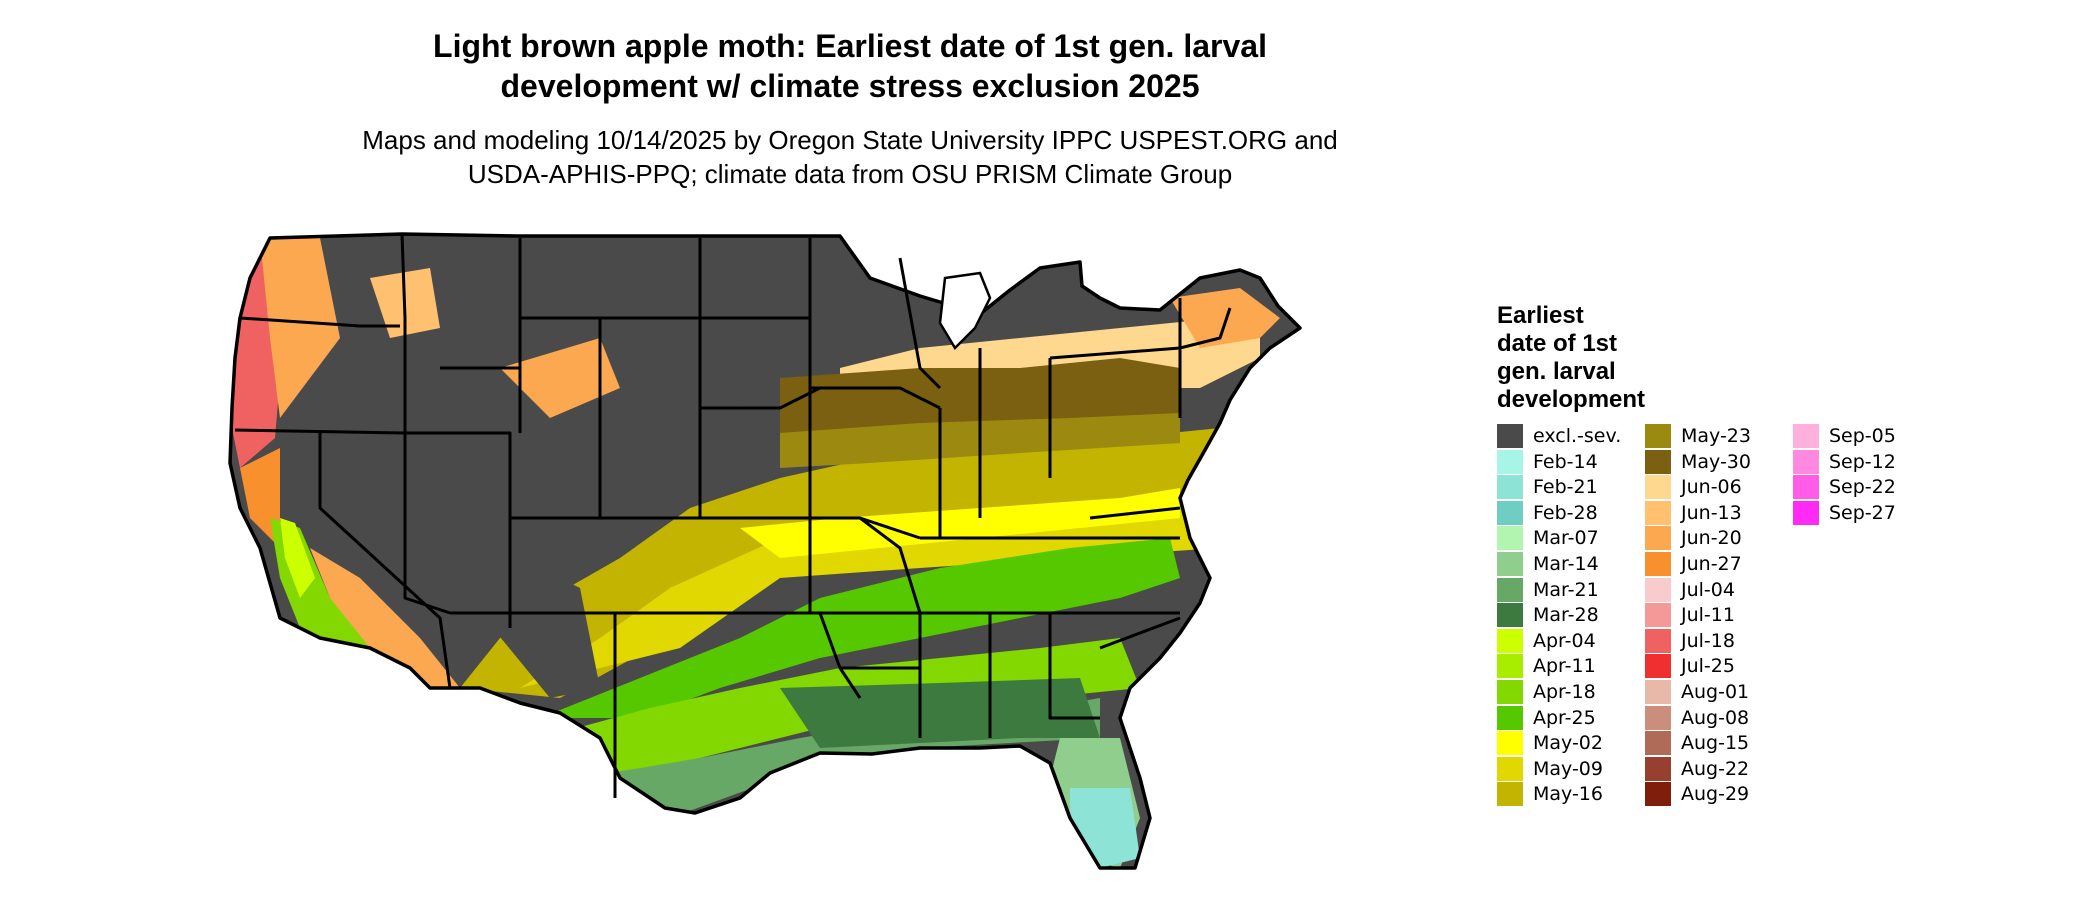 Image resolution: width=2100 pixels, height=898 pixels. I want to click on legend-label: Aug-01, so click(1715, 692).